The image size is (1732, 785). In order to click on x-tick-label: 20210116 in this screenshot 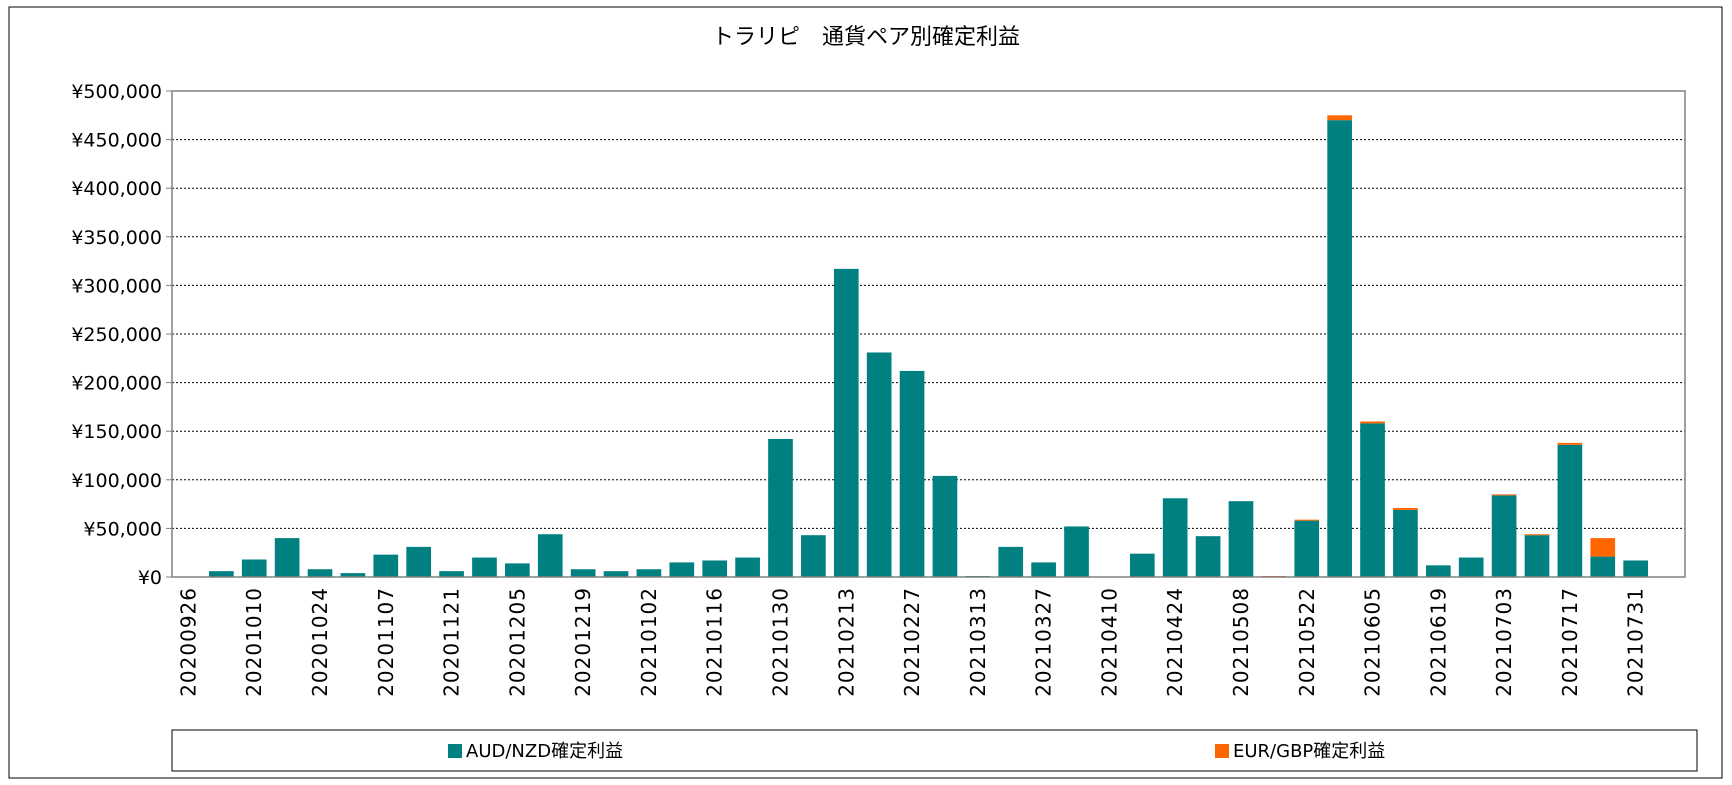, I will do `click(715, 642)`.